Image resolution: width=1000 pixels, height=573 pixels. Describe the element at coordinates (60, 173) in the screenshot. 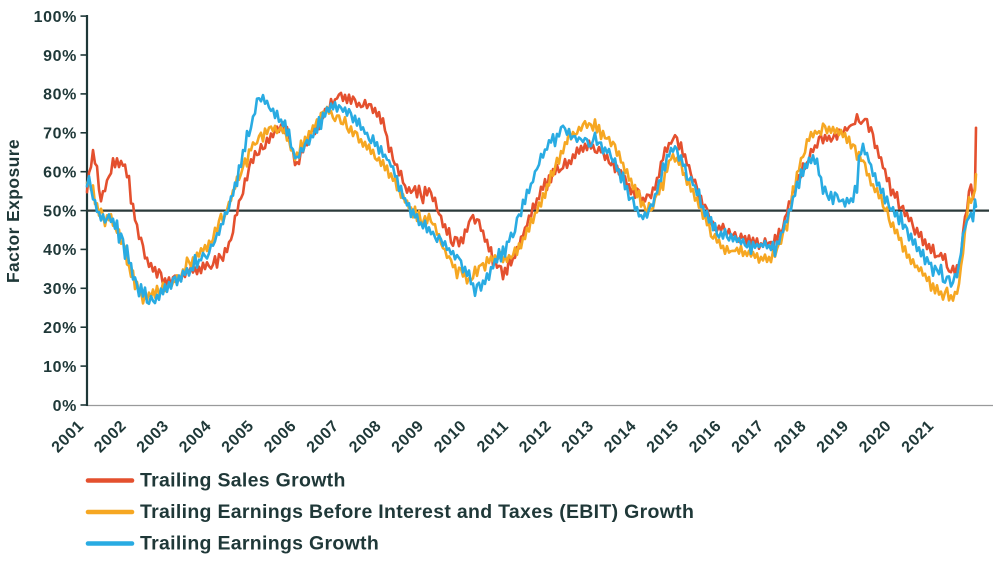

I see `svg-text: 60%` at that location.